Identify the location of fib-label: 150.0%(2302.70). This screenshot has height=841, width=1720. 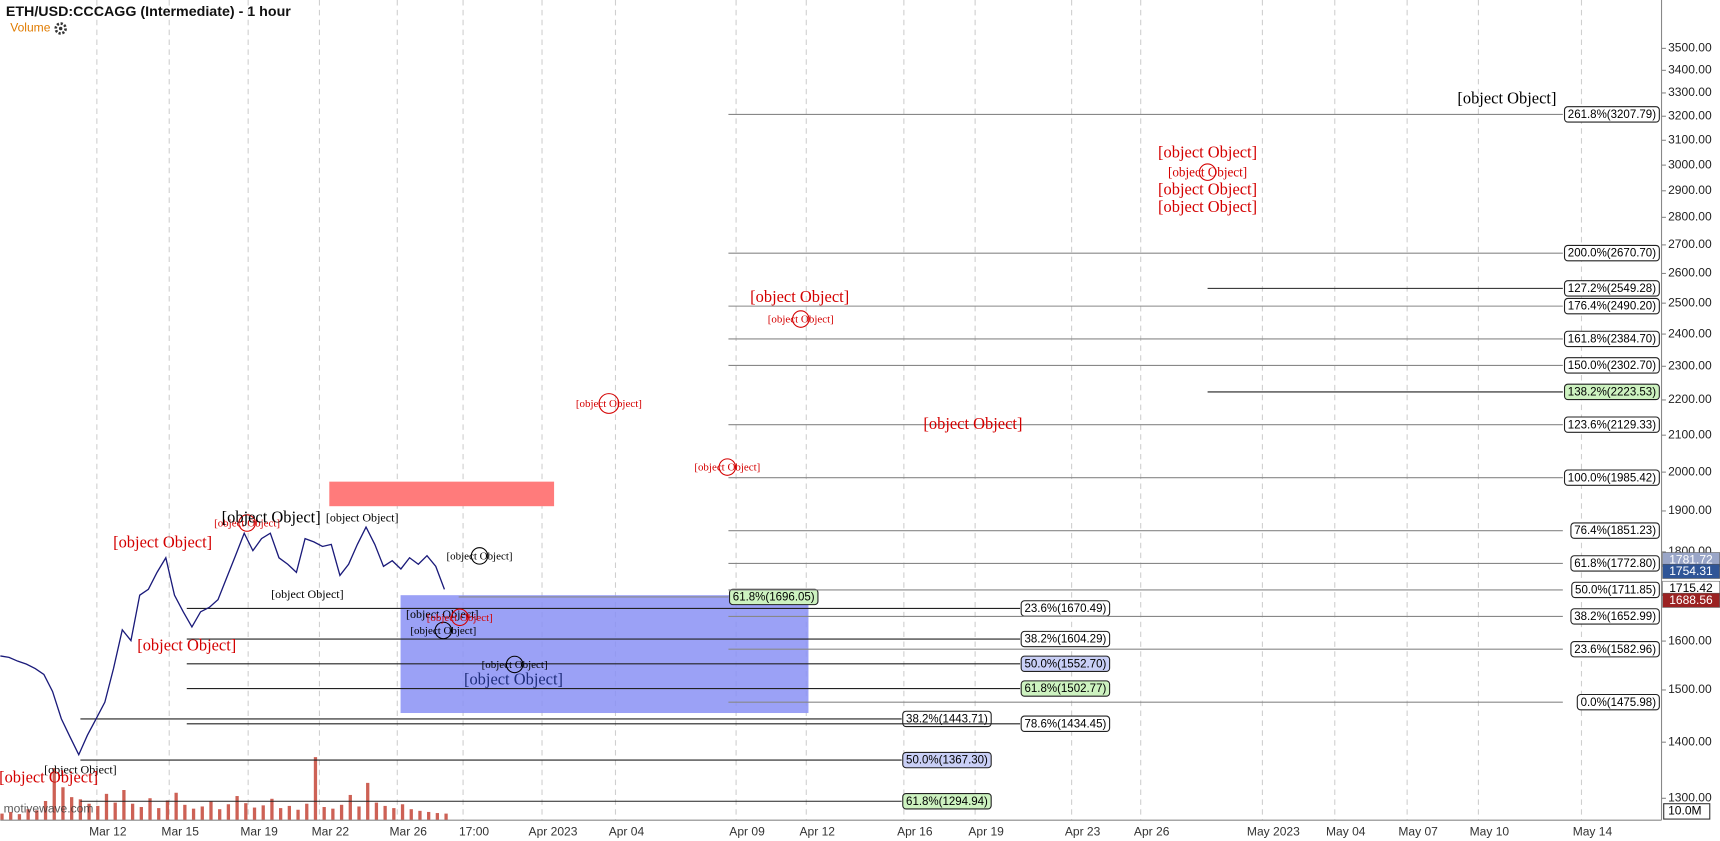
(1612, 366).